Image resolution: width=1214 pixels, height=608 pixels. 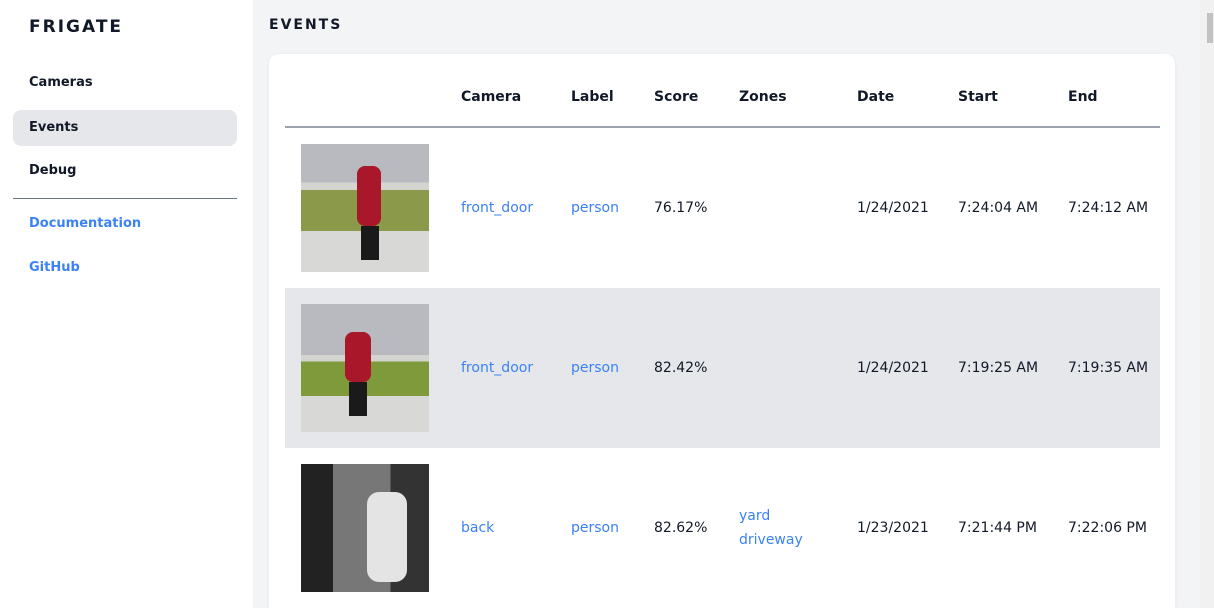 What do you see at coordinates (592, 97) in the screenshot?
I see `header-label: Label` at bounding box center [592, 97].